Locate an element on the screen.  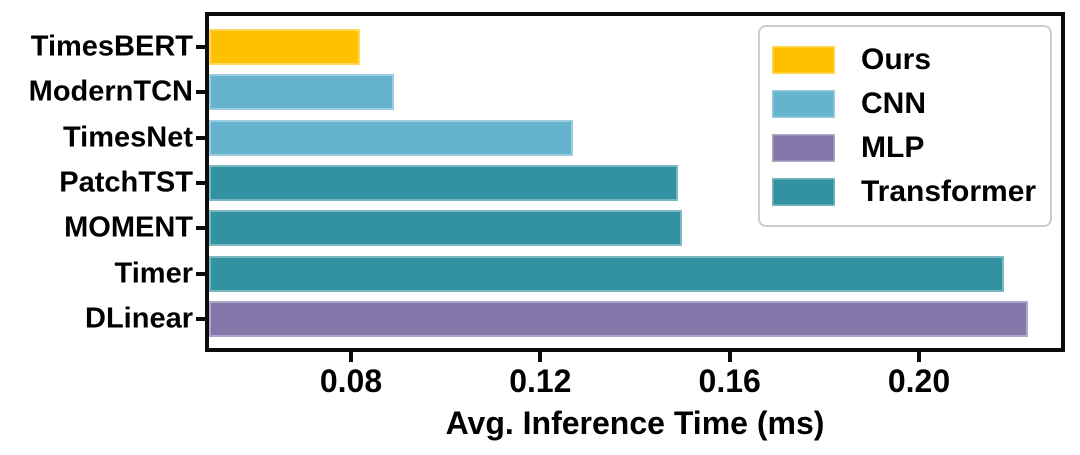
legend-items: Ours CNN MLP Transformer is located at coordinates (905, 126).